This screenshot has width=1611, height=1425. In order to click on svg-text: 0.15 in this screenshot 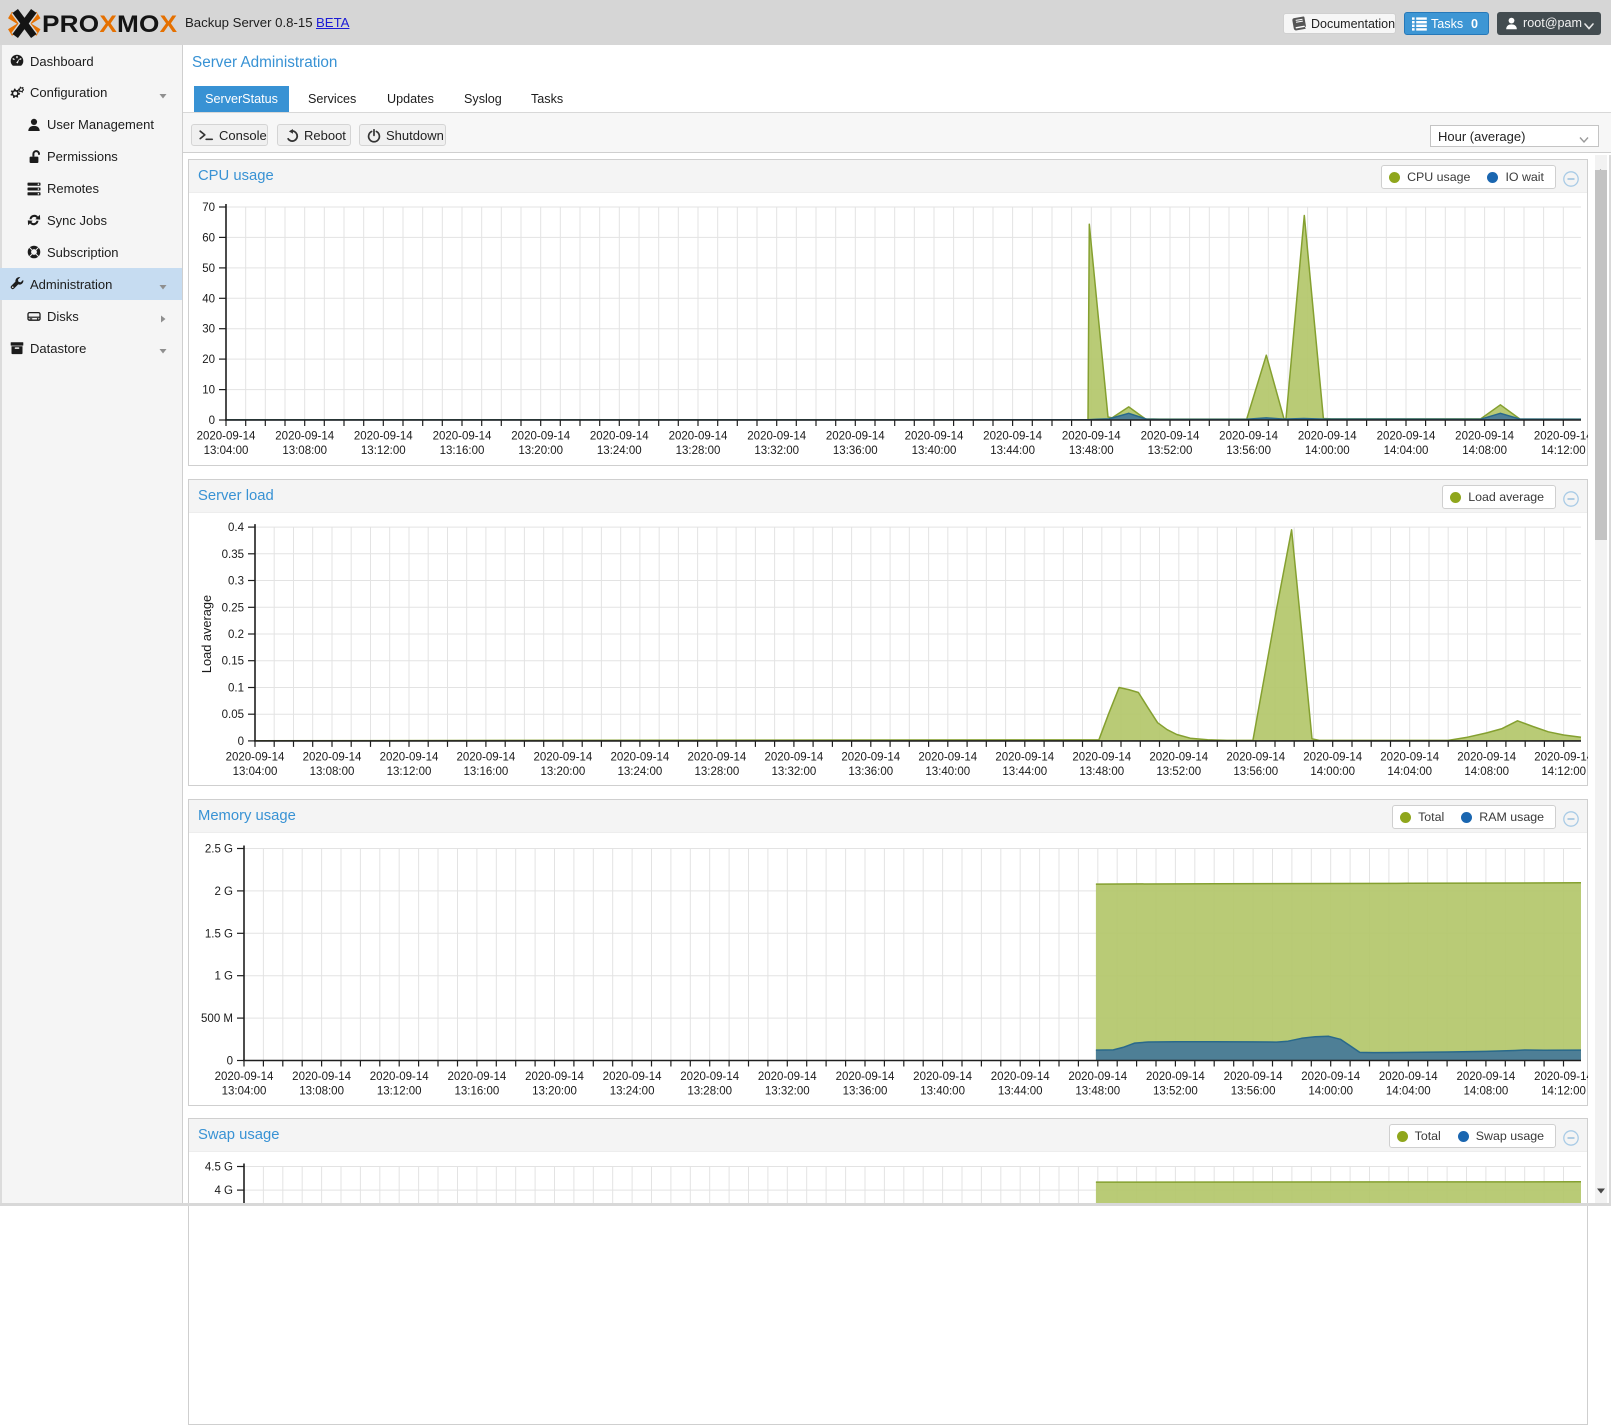, I will do `click(233, 662)`.